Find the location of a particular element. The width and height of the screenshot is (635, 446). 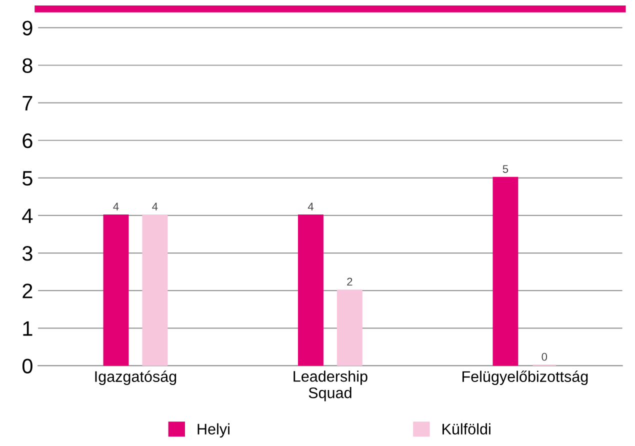

y-tick-label: 2 is located at coordinates (27, 291).